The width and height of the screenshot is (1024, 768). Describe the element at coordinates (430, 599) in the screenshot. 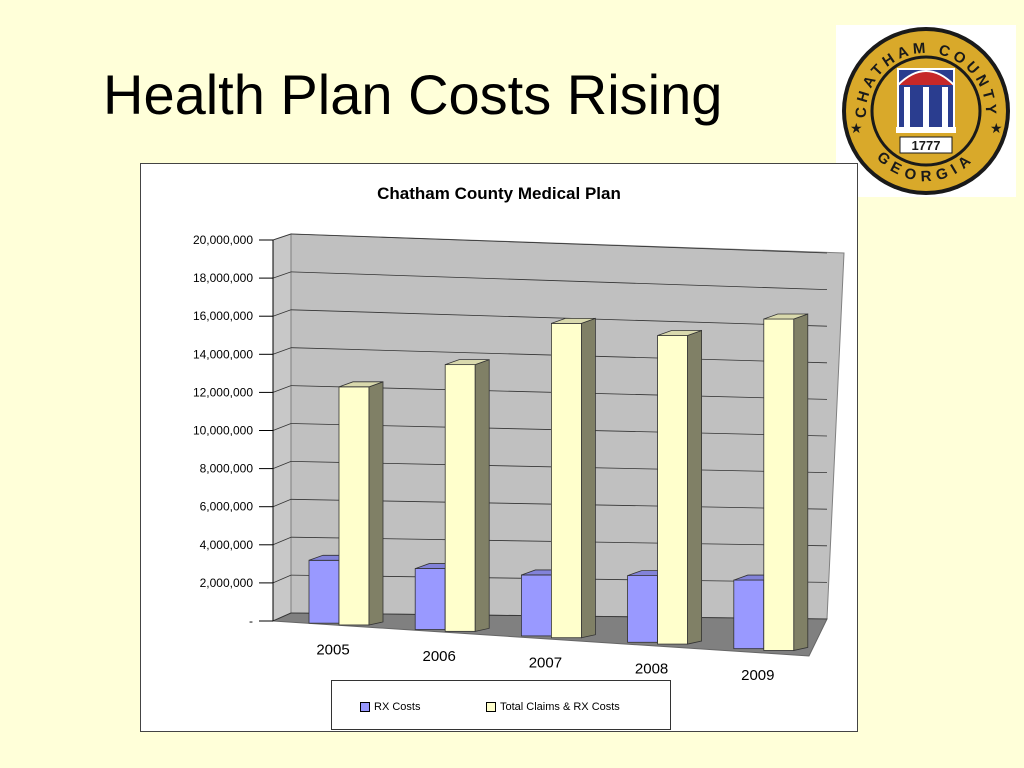

I see `bar-rx-2006` at that location.